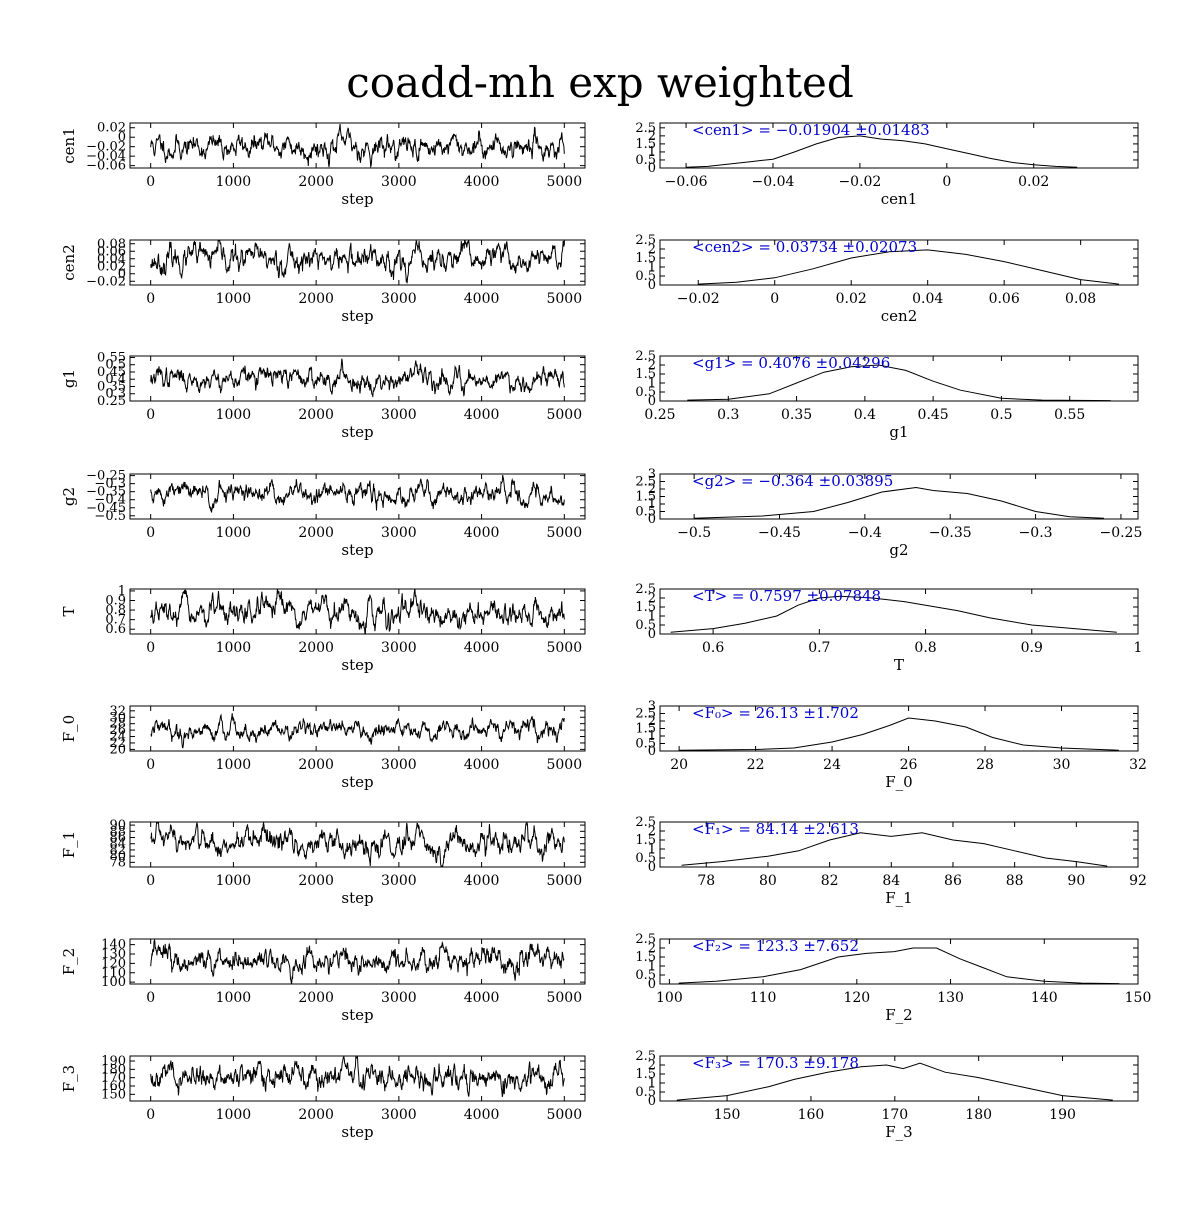 This screenshot has width=1200, height=1205. What do you see at coordinates (69, 1078) in the screenshot?
I see `y-axis-label: F_3` at bounding box center [69, 1078].